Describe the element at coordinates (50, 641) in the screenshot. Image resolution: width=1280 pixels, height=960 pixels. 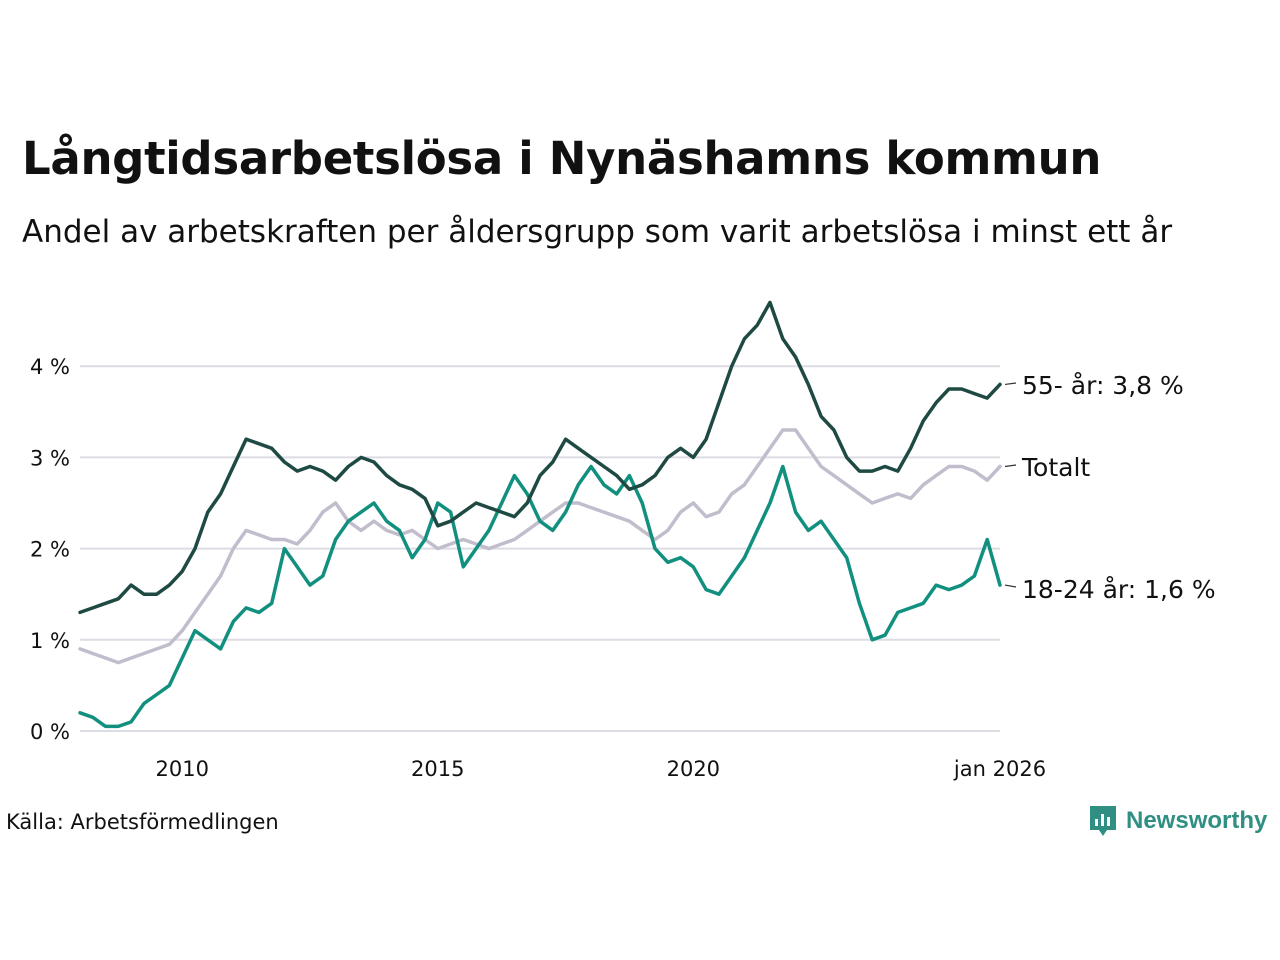
I see `y-tick-label: 1 %` at that location.